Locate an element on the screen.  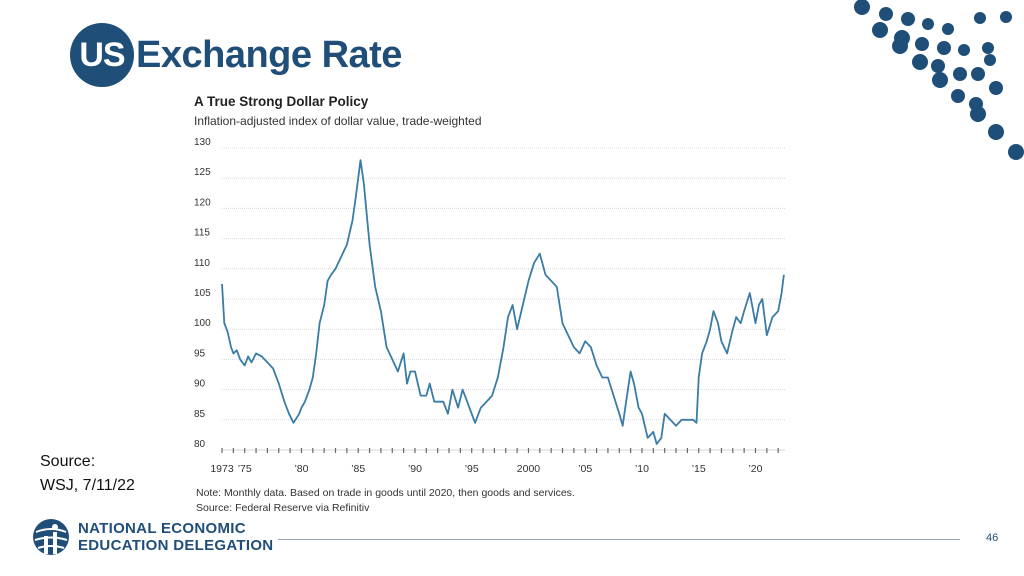
x-tick-label: ’20 is located at coordinates (755, 469).